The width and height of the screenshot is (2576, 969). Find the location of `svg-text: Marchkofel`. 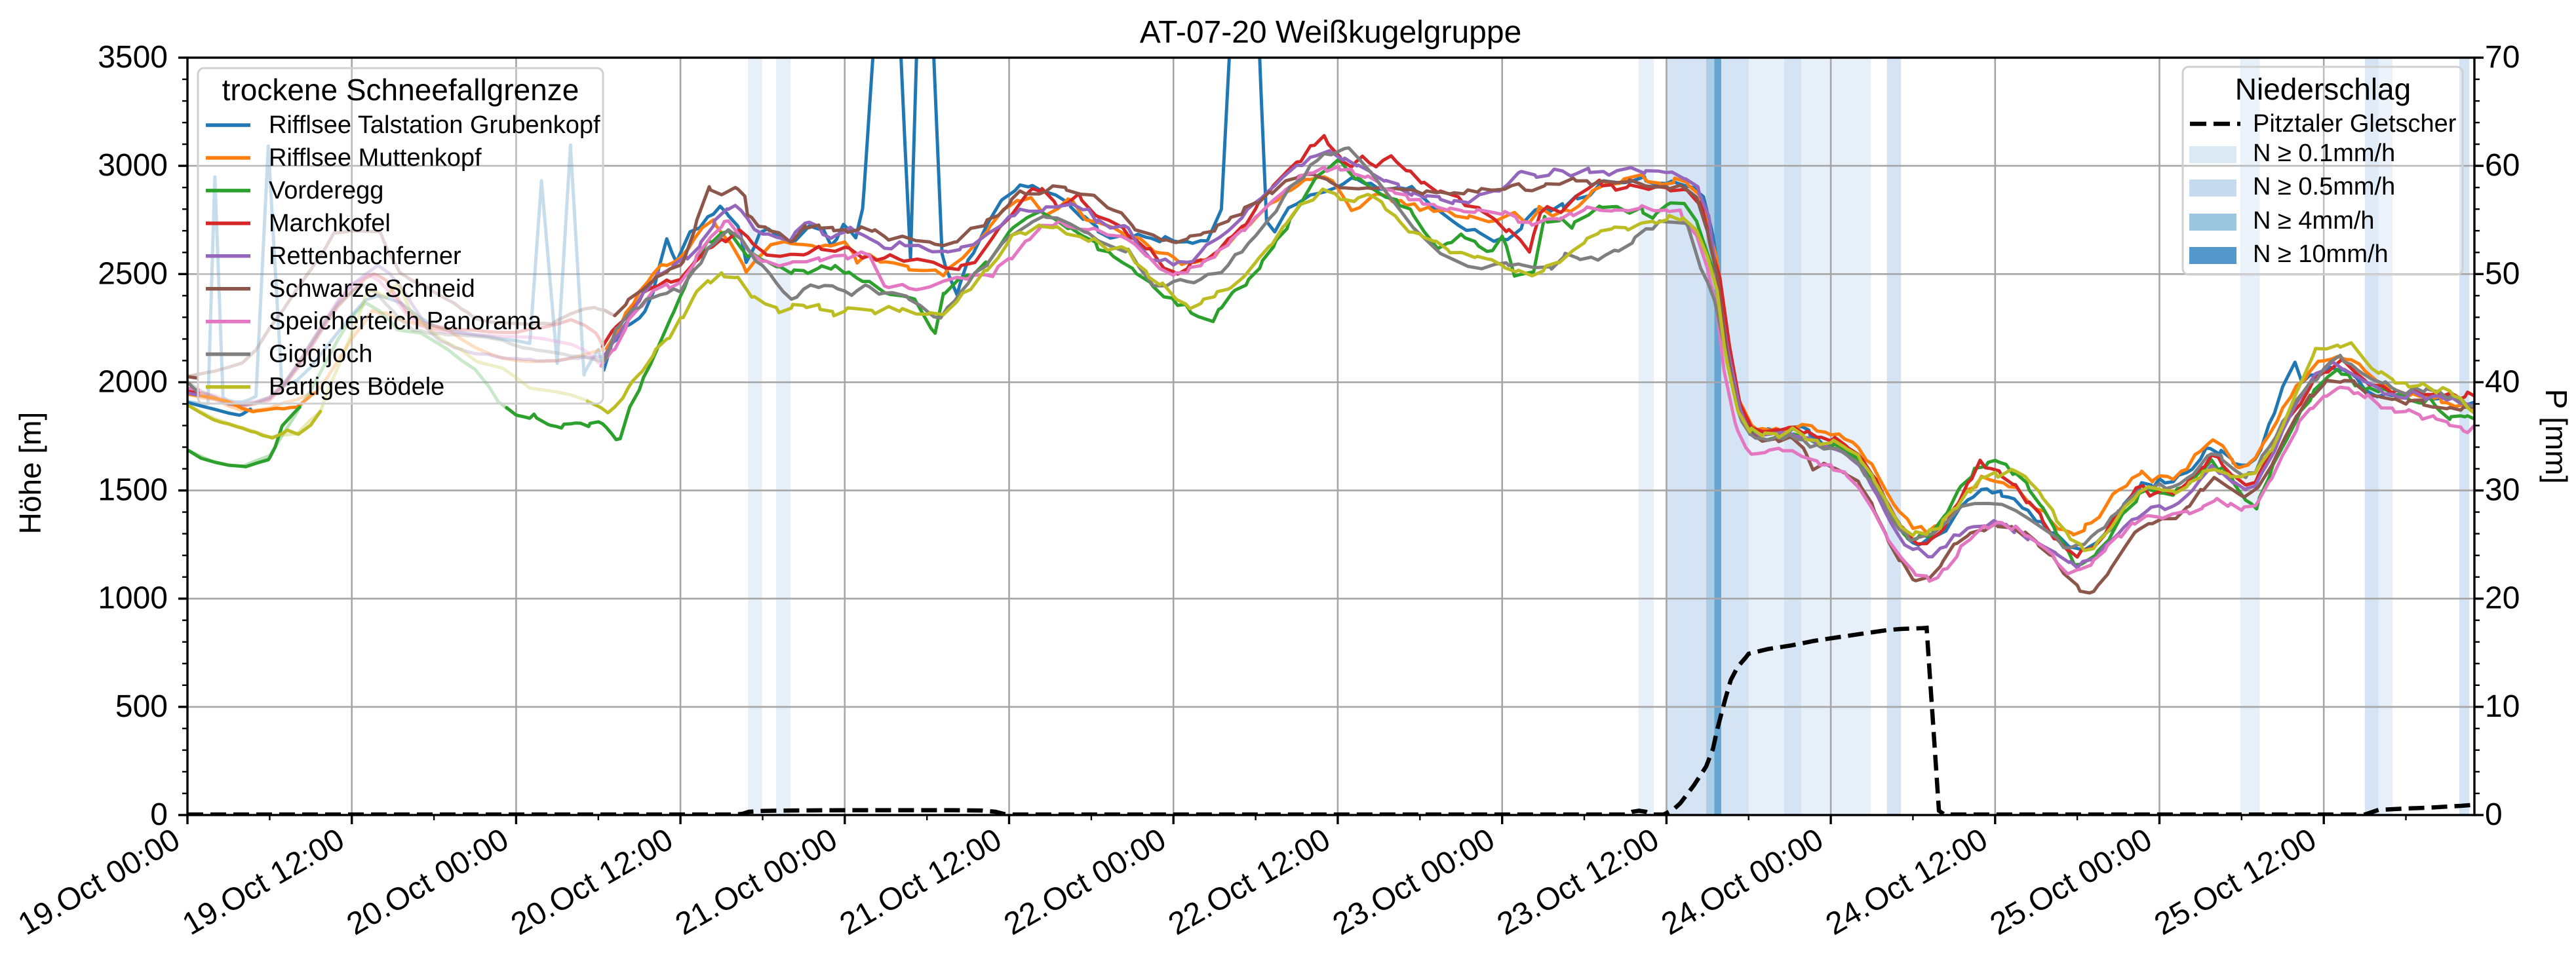

svg-text: Marchkofel is located at coordinates (330, 223).